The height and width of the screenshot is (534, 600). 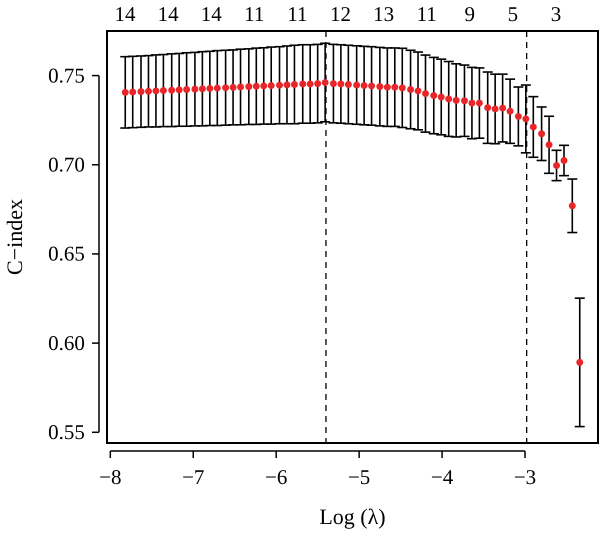 What do you see at coordinates (442, 477) in the screenshot?
I see `x-tick-label: −4` at bounding box center [442, 477].